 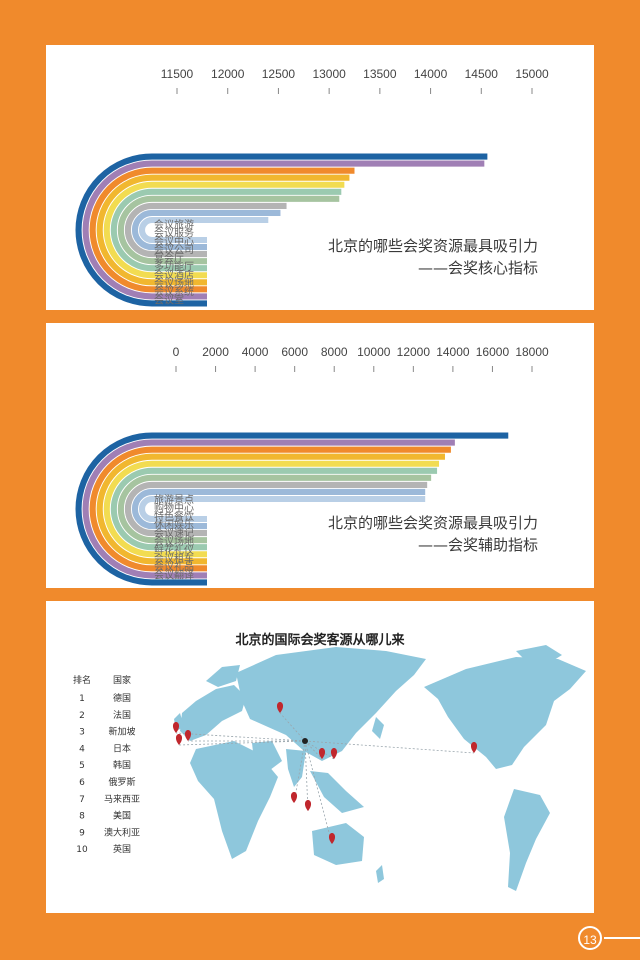 What do you see at coordinates (174, 249) in the screenshot?
I see `category-label: 会议公司` at bounding box center [174, 249].